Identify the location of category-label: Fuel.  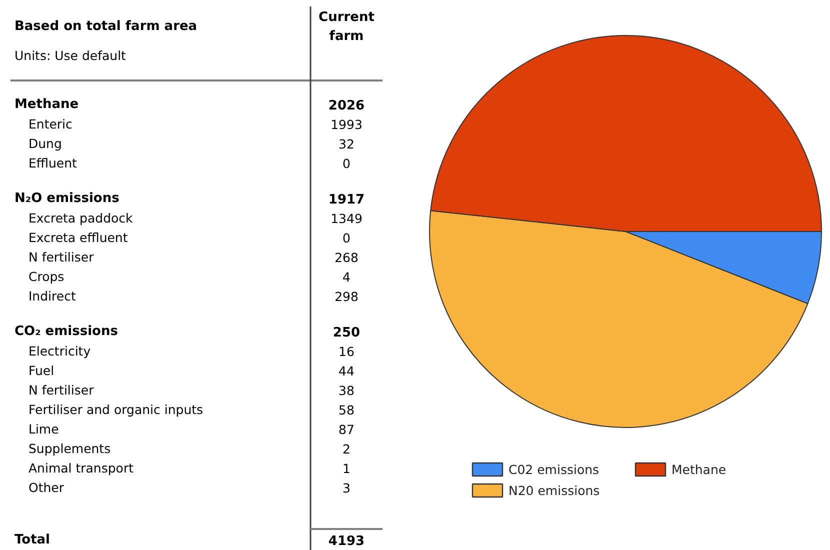
(41, 370).